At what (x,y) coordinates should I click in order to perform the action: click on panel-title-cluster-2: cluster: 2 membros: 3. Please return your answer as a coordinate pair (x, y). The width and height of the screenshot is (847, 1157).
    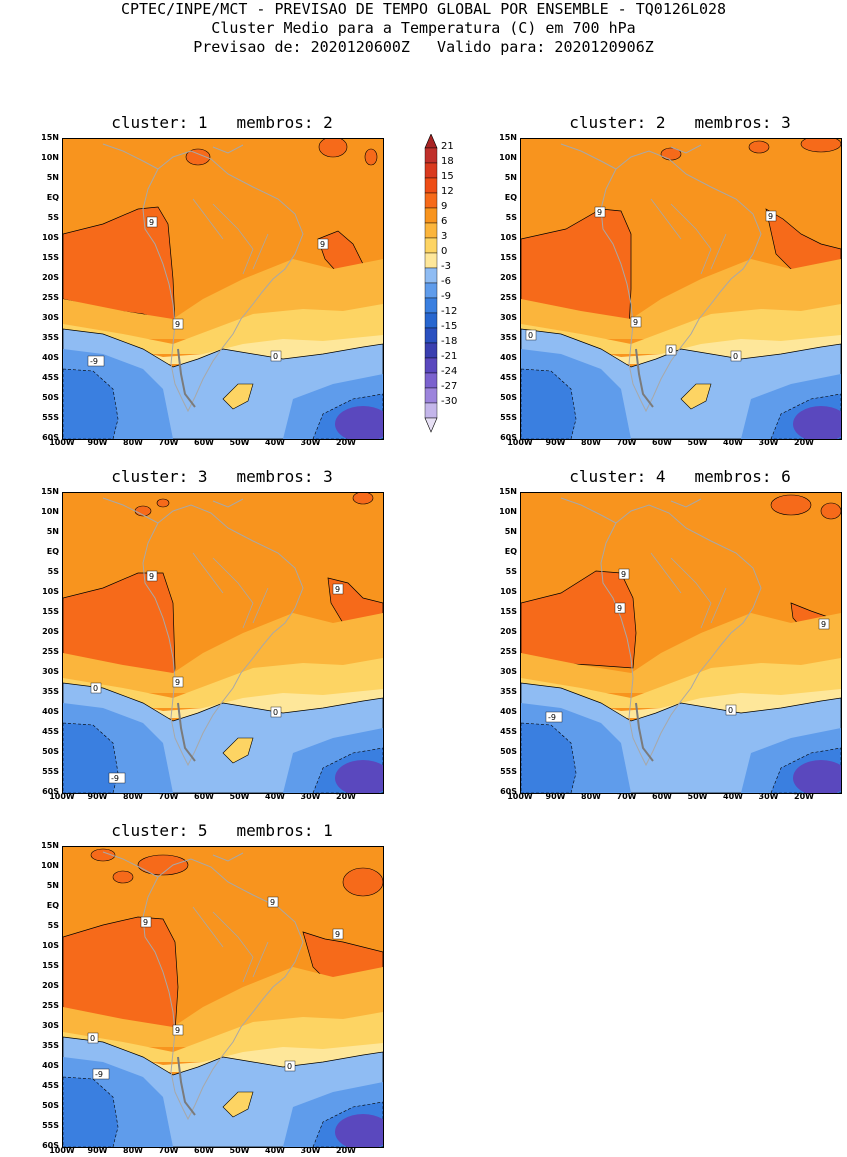
    Looking at the image, I should click on (680, 122).